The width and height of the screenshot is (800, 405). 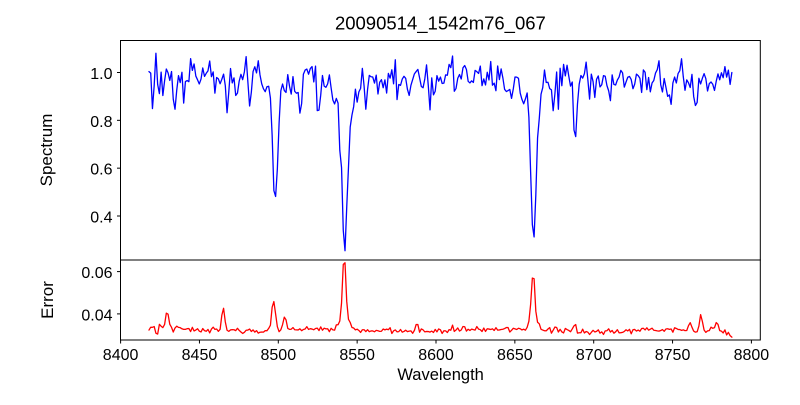 I want to click on svg-text: 0.06, so click(x=96, y=273).